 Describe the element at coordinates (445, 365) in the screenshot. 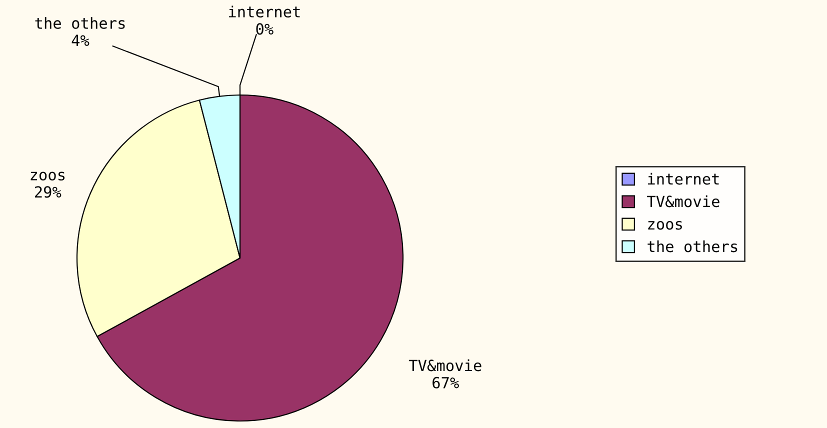

I see `slice-label: TV&movie` at that location.